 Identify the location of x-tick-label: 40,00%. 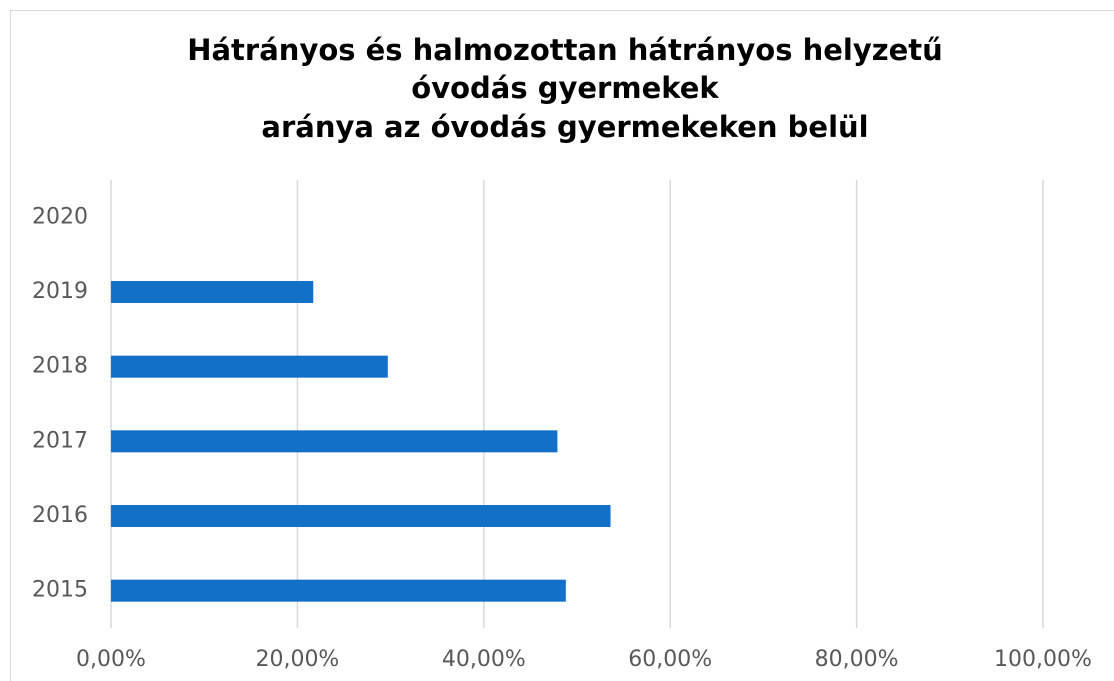
(484, 659).